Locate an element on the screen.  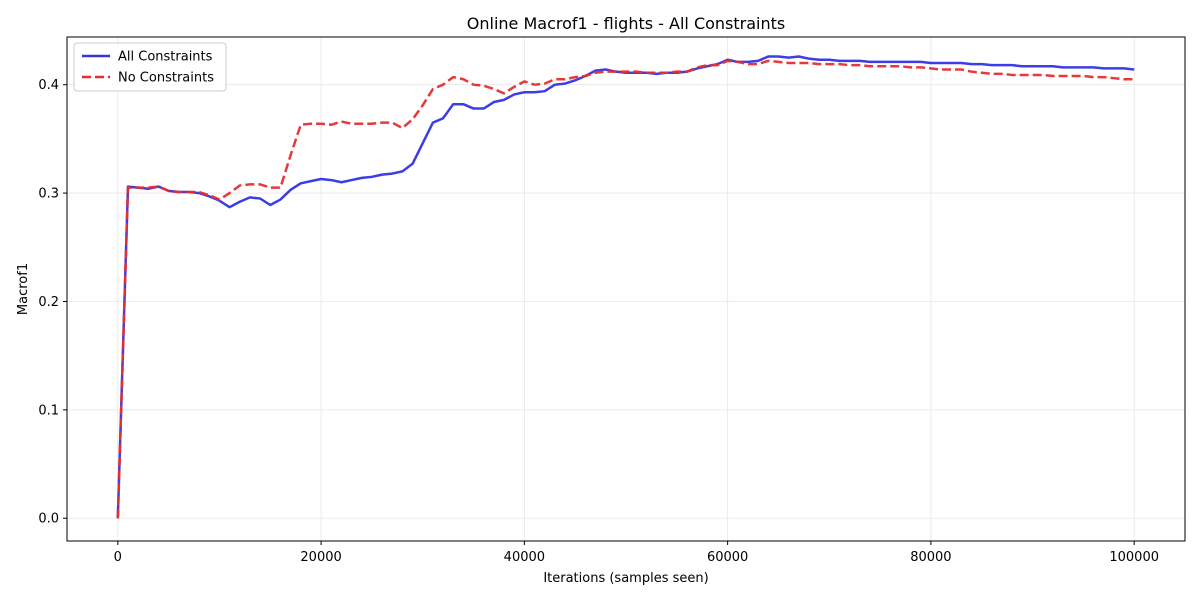
x-tick-label: 60000 is located at coordinates (727, 557).